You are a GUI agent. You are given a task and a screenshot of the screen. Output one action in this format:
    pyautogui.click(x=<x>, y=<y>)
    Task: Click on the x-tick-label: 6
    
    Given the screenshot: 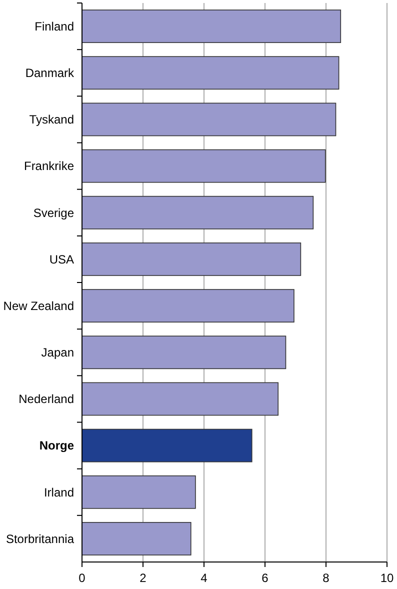 What is the action you would take?
    pyautogui.click(x=265, y=578)
    